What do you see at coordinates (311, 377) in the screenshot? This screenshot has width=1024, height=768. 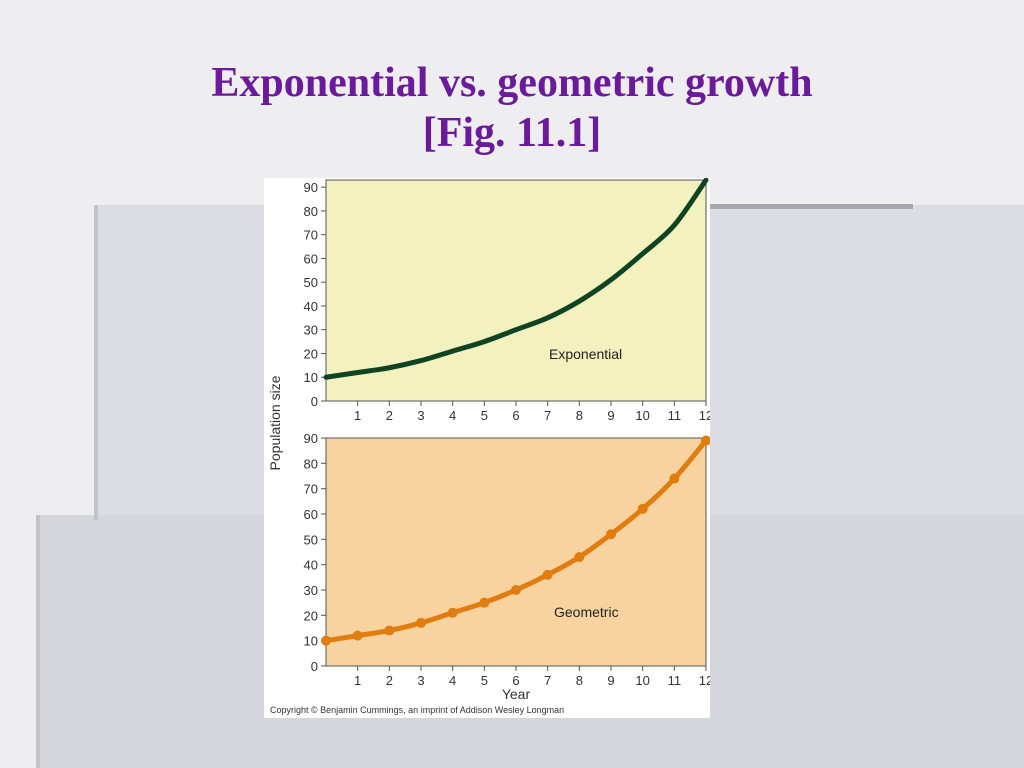 I see `exponential-y-tick-label: 10` at bounding box center [311, 377].